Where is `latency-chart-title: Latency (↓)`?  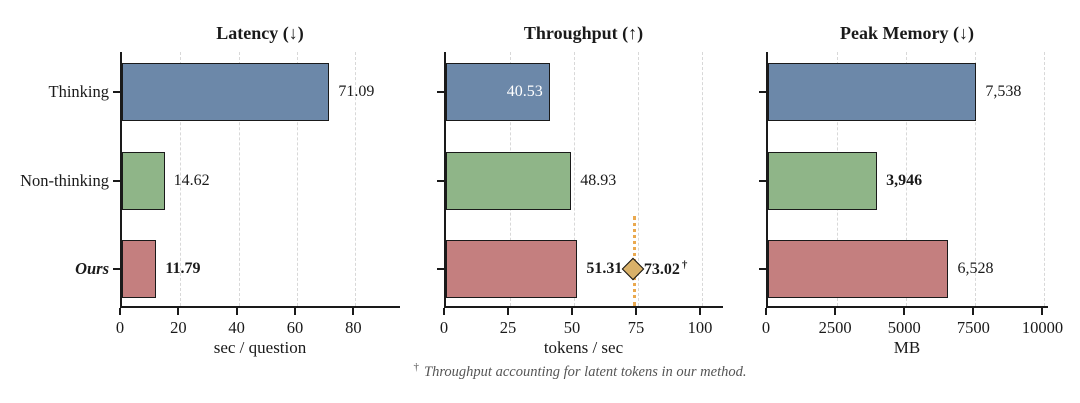 latency-chart-title: Latency (↓) is located at coordinates (260, 33).